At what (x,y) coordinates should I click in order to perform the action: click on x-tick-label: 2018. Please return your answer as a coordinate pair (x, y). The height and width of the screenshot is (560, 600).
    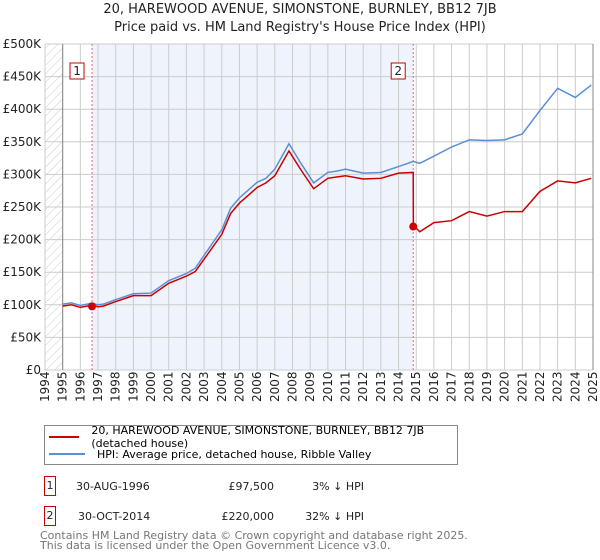
    Looking at the image, I should click on (469, 386).